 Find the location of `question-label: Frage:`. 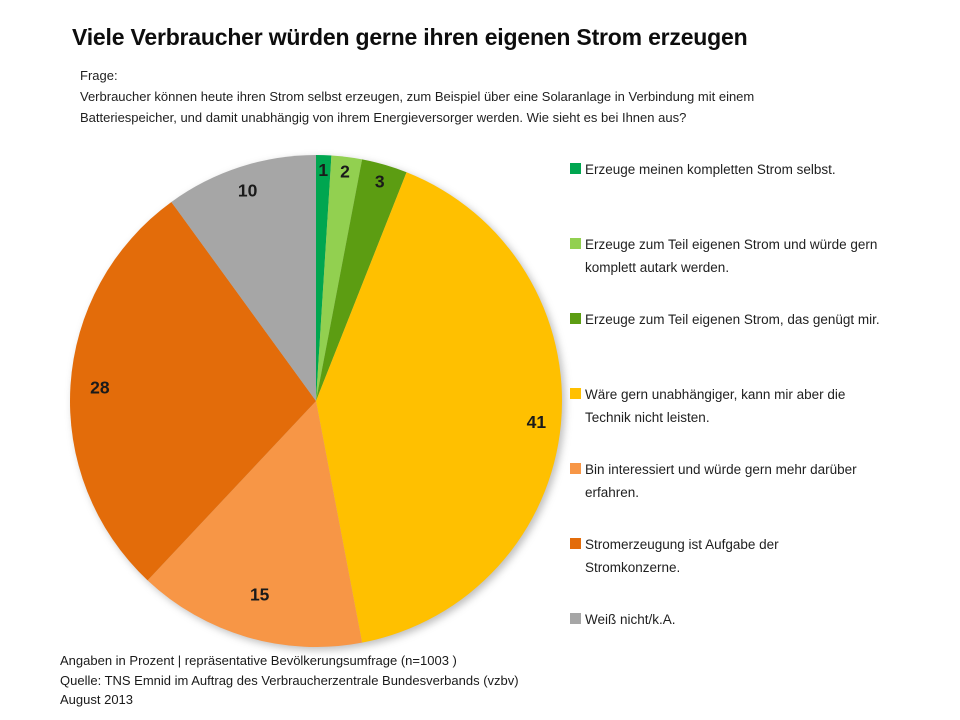

question-label: Frage: is located at coordinates (99, 75).